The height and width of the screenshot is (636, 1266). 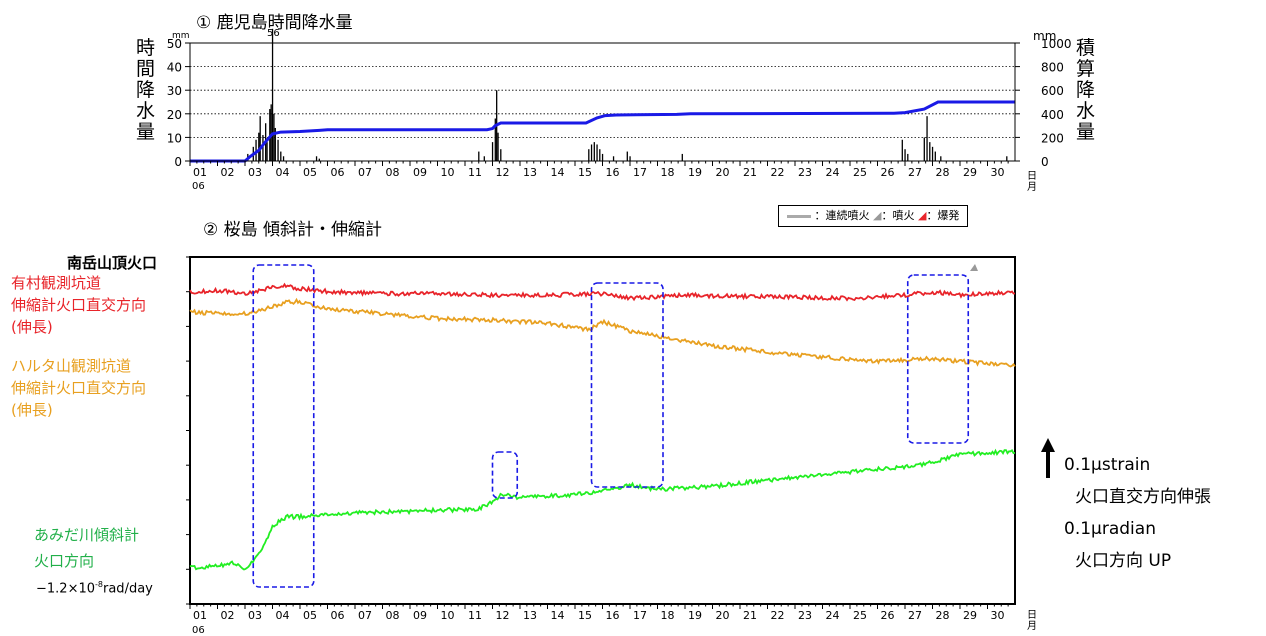 I want to click on trend-exp: -8, so click(x=99, y=584).